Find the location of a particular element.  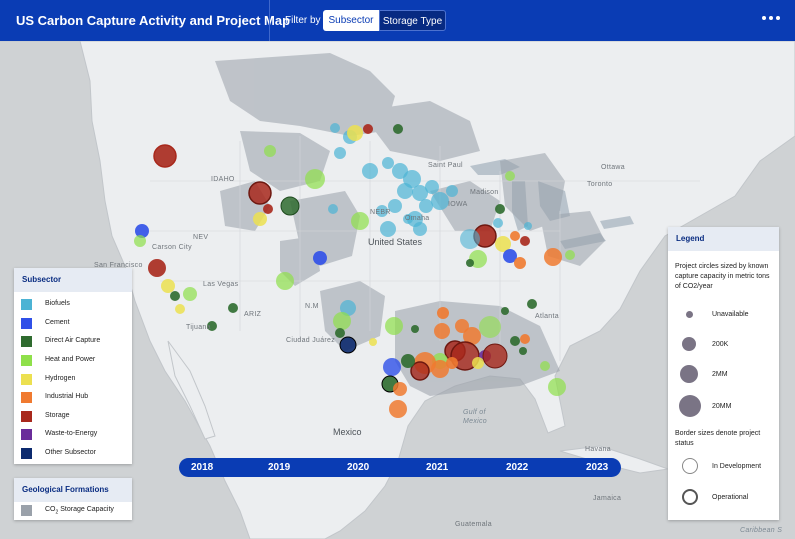

size-label: 2MM is located at coordinates (720, 374).